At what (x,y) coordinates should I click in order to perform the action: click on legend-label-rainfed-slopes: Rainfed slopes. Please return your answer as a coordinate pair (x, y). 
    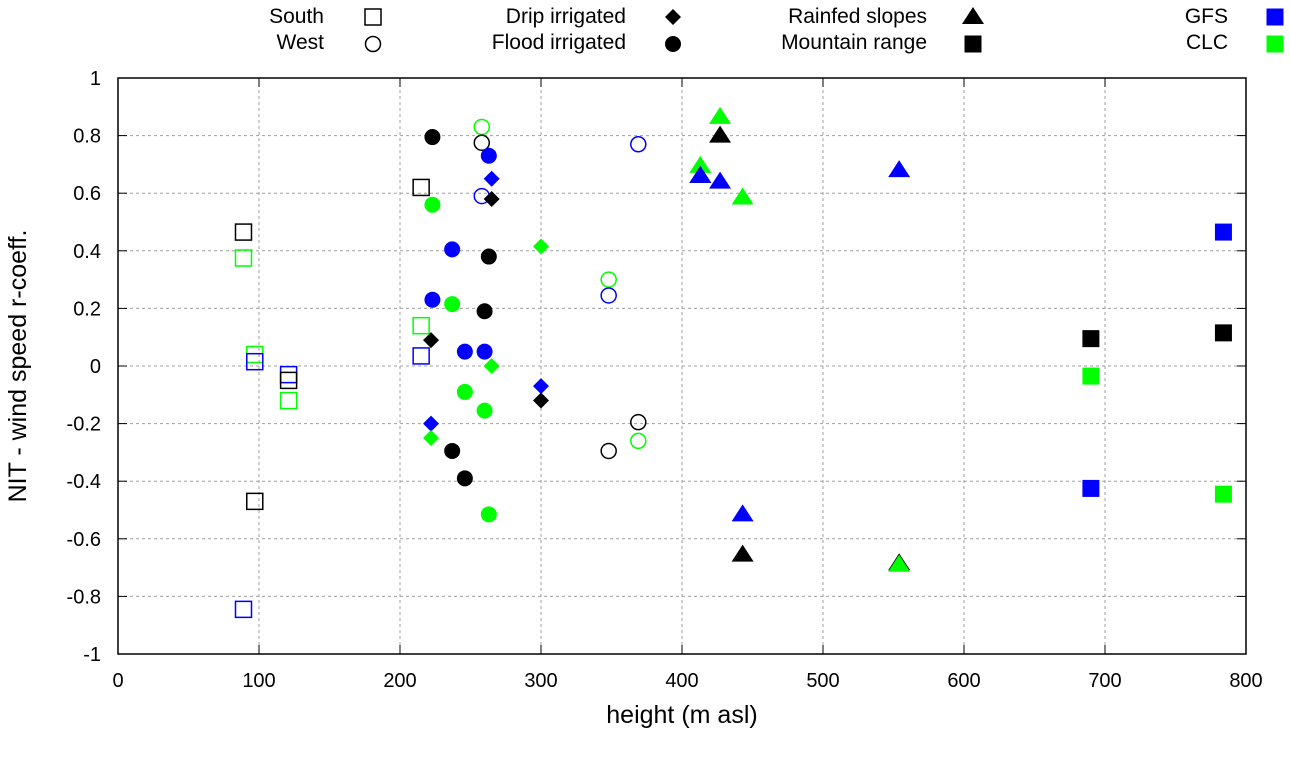
    Looking at the image, I should click on (857, 16).